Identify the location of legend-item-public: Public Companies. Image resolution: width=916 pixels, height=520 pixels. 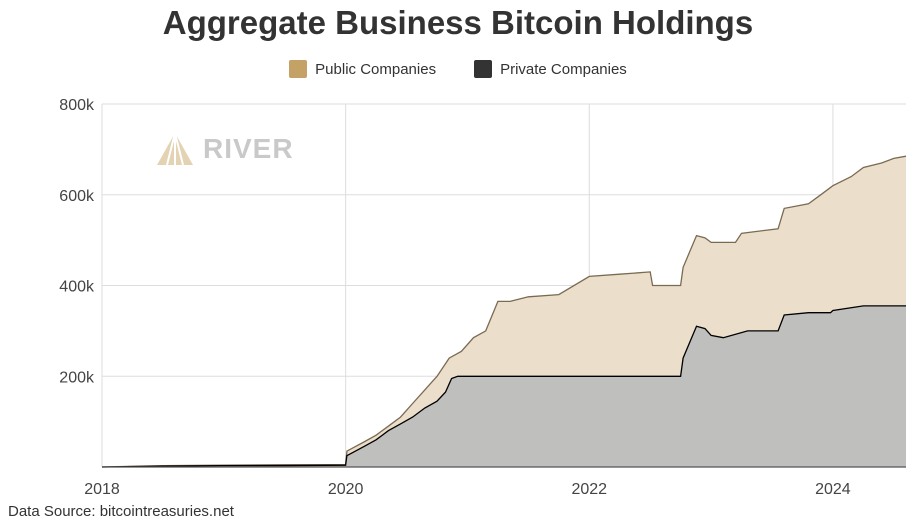
(362, 69).